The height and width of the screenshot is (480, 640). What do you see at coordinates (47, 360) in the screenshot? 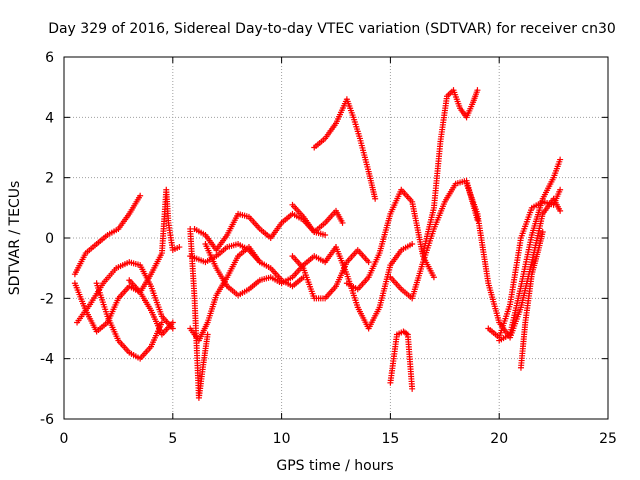
I see `y-tick-label: -4` at bounding box center [47, 360].